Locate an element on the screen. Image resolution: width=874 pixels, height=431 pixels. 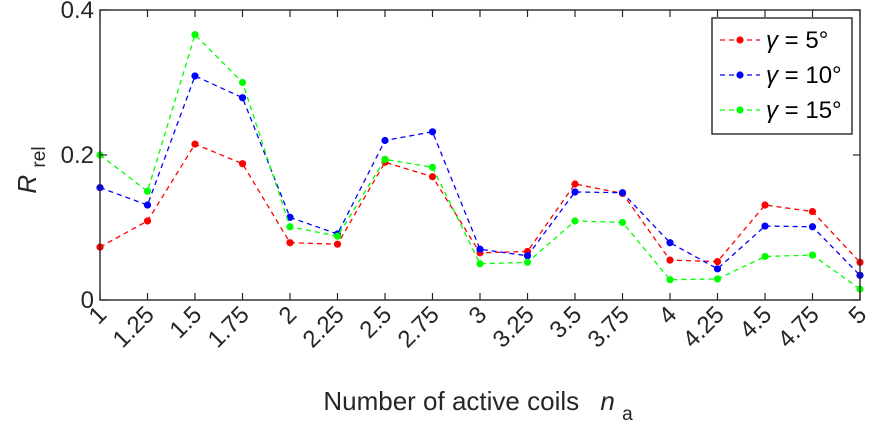
legend-value: = 10° is located at coordinates (810, 75).